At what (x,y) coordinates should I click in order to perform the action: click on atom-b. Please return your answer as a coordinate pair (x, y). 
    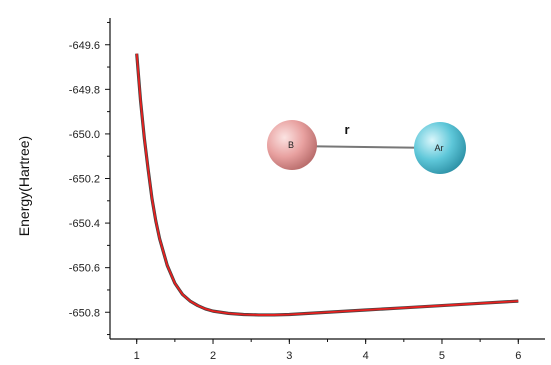
    Looking at the image, I should click on (292, 145).